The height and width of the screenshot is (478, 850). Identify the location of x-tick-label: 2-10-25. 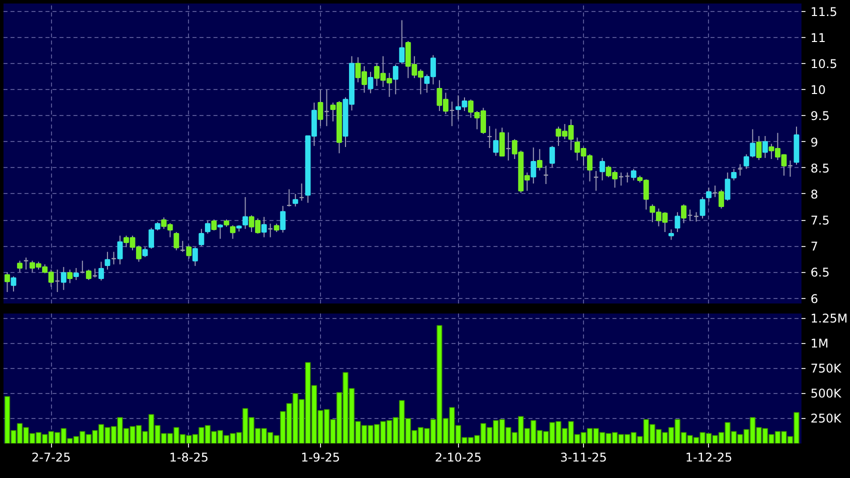
(458, 457).